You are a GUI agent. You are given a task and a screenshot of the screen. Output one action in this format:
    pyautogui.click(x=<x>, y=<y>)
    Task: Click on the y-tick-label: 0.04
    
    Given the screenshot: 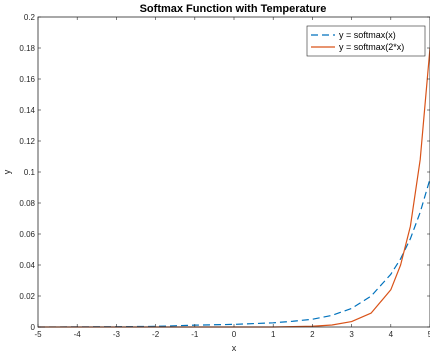 What is the action you would take?
    pyautogui.click(x=27, y=265)
    